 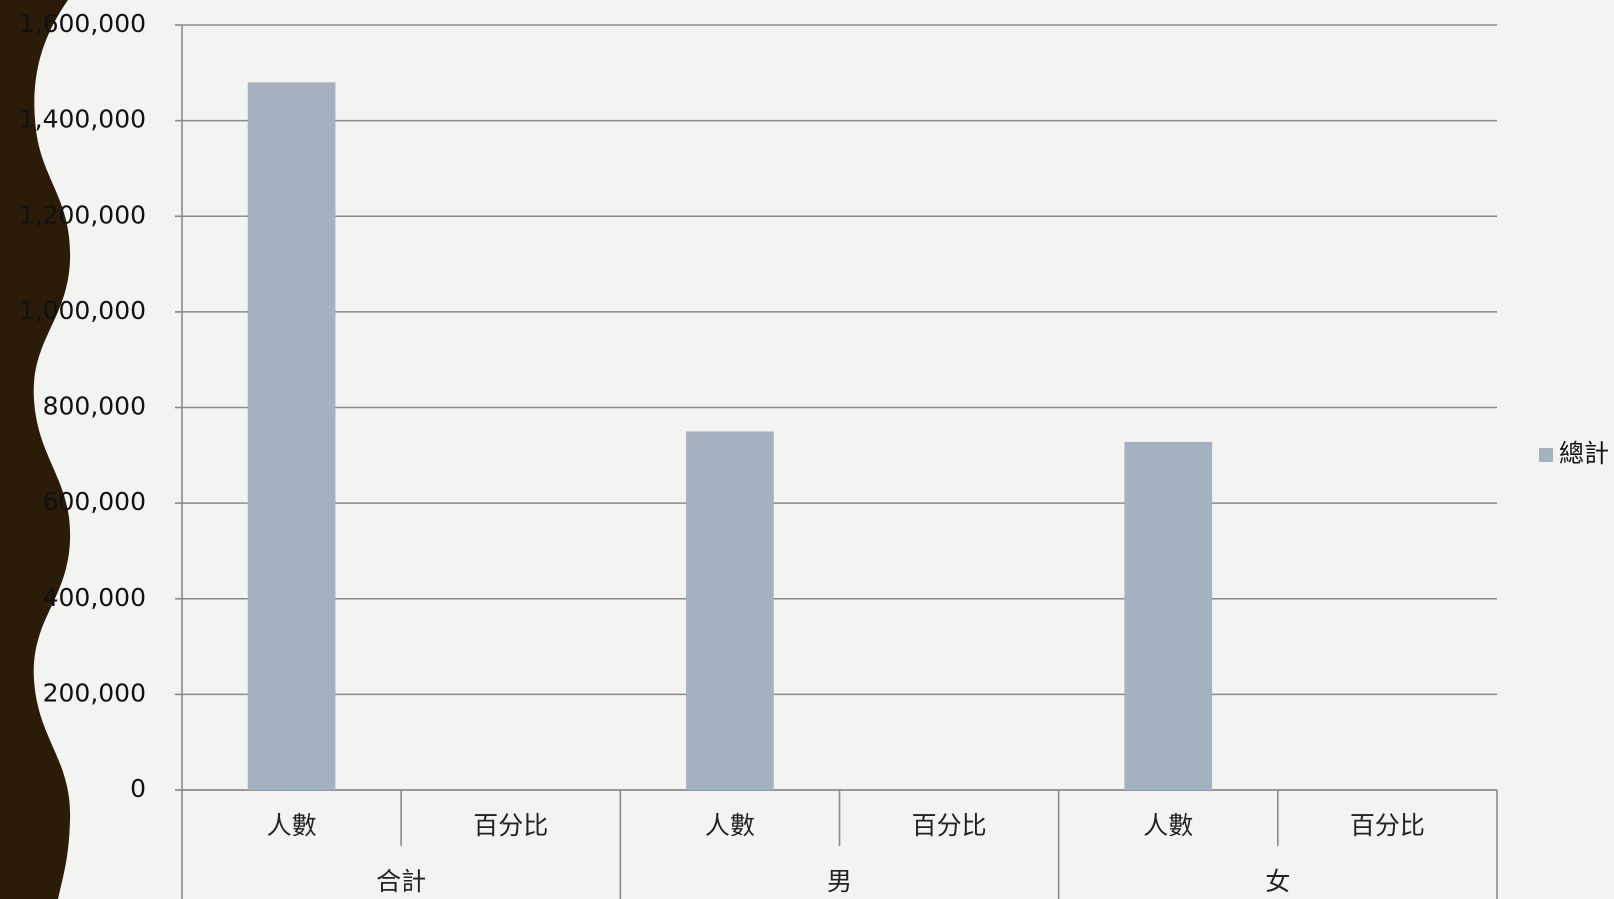 What do you see at coordinates (94, 406) in the screenshot?
I see `y-tick-label: 800,000` at bounding box center [94, 406].